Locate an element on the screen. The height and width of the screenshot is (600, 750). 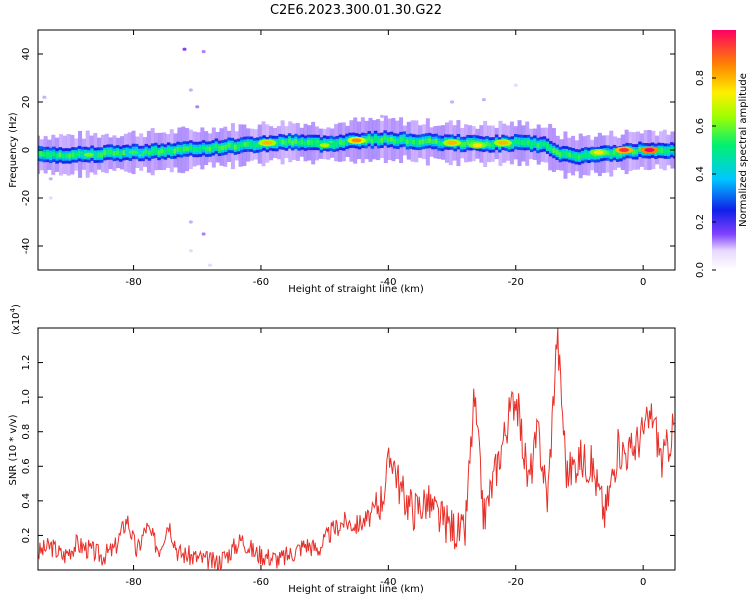
colorbar-tick-label: 0.4 is located at coordinates (700, 174).